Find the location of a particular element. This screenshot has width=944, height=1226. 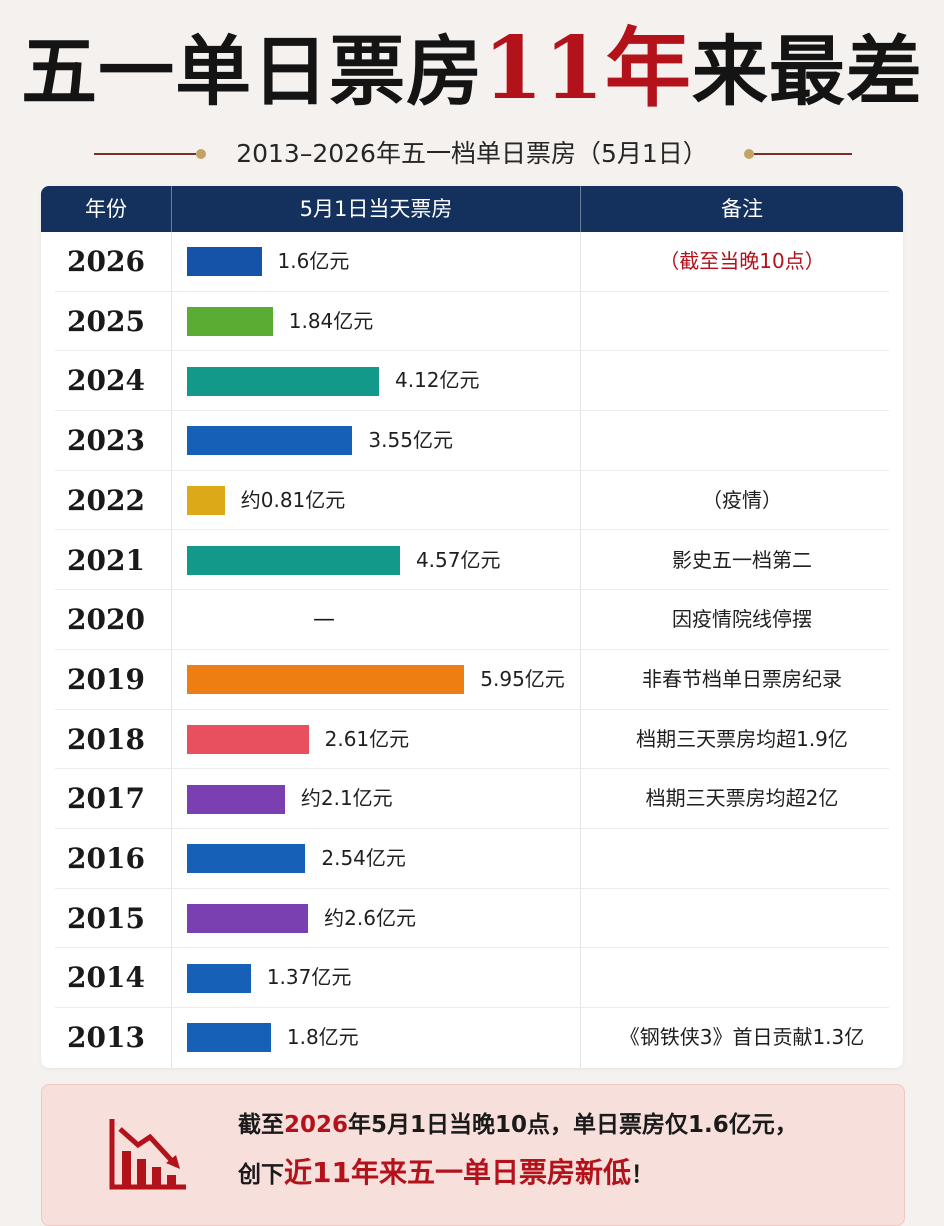

value-label: — is located at coordinates (324, 620).